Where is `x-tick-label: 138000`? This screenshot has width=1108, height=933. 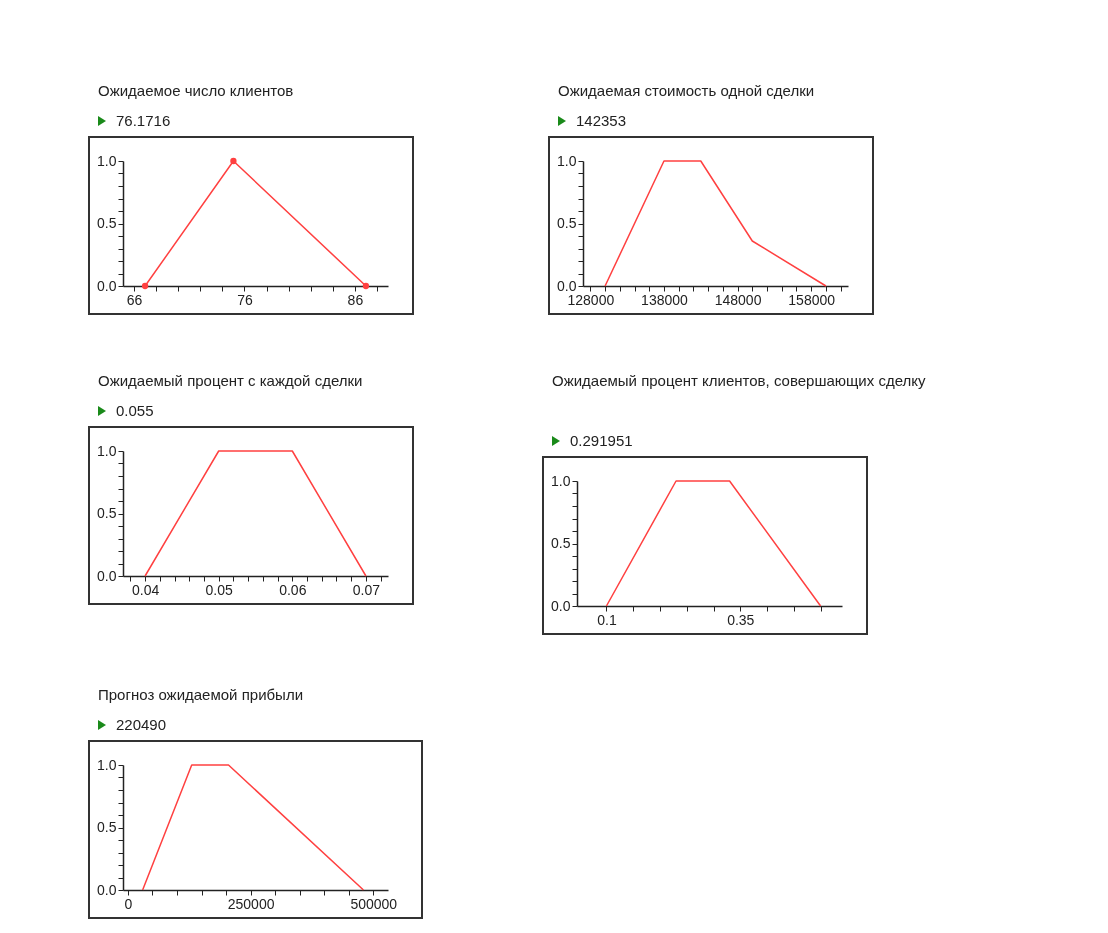
x-tick-label: 138000 is located at coordinates (665, 299).